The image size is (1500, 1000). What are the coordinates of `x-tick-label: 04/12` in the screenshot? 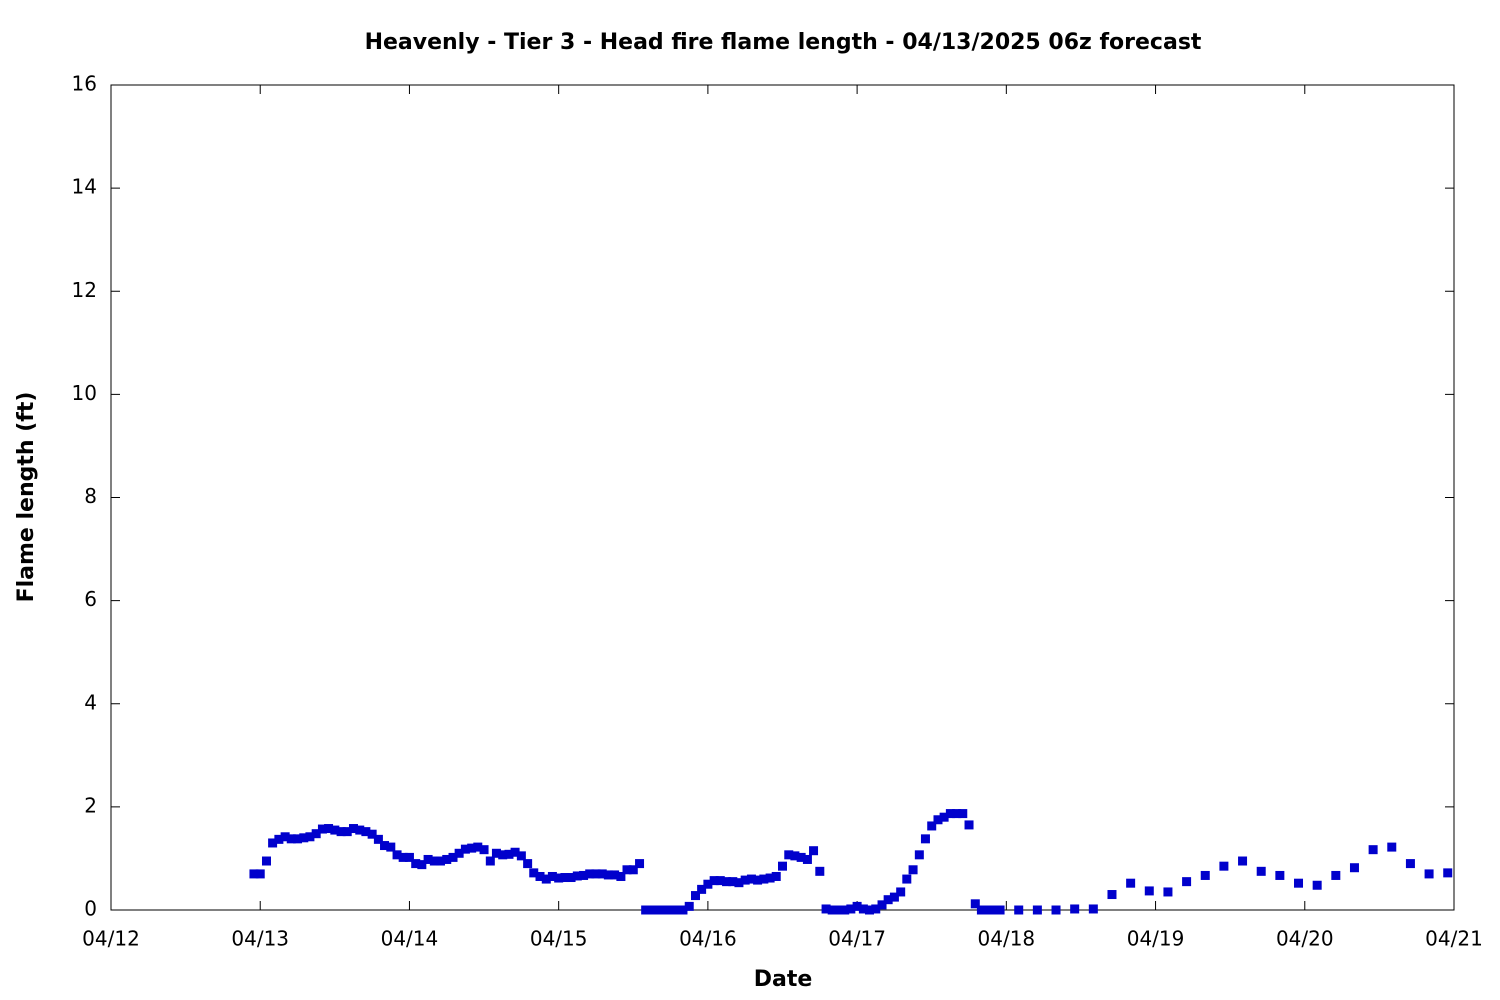 It's located at (111, 939).